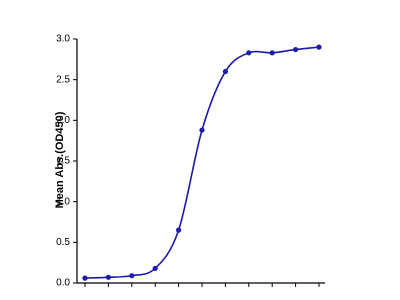 Image resolution: width=400 pixels, height=300 pixels. I want to click on y-axis-label: Mean Abs.(OD450), so click(60, 159).